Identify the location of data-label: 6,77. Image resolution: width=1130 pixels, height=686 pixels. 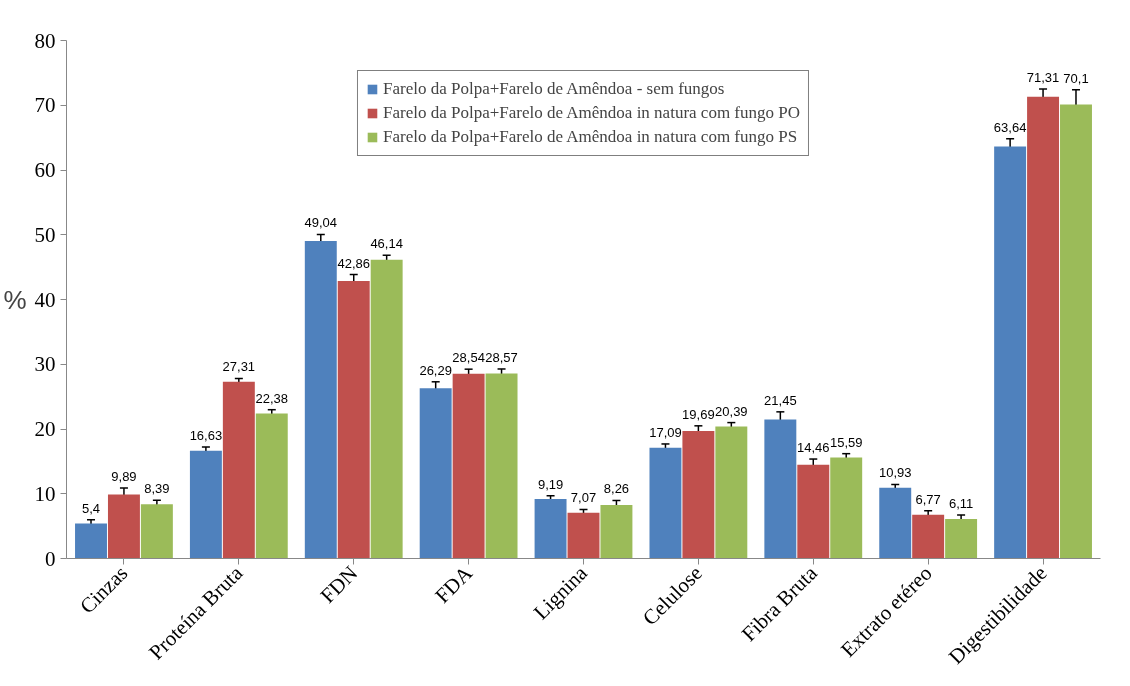
(928, 499).